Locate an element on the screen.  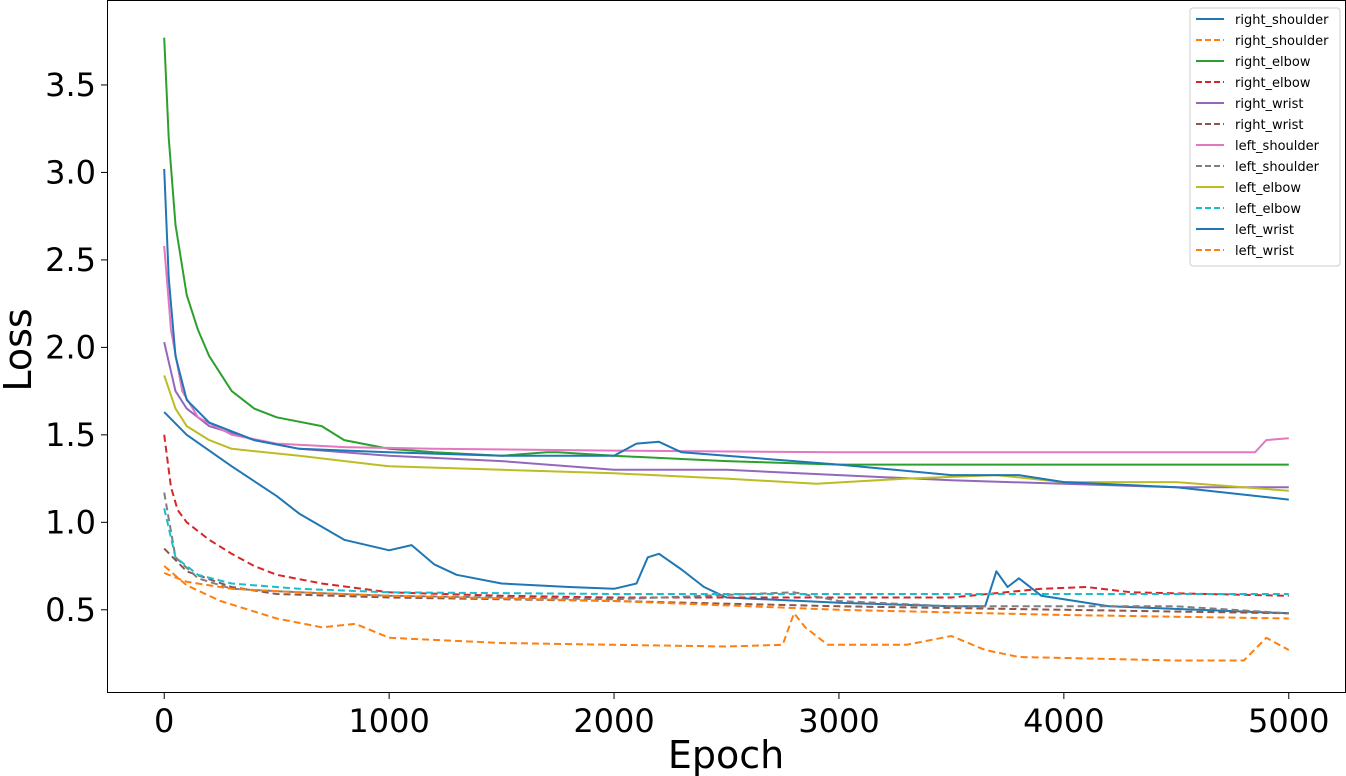
series-line-left-elbow-dashed is located at coordinates (726, 551).